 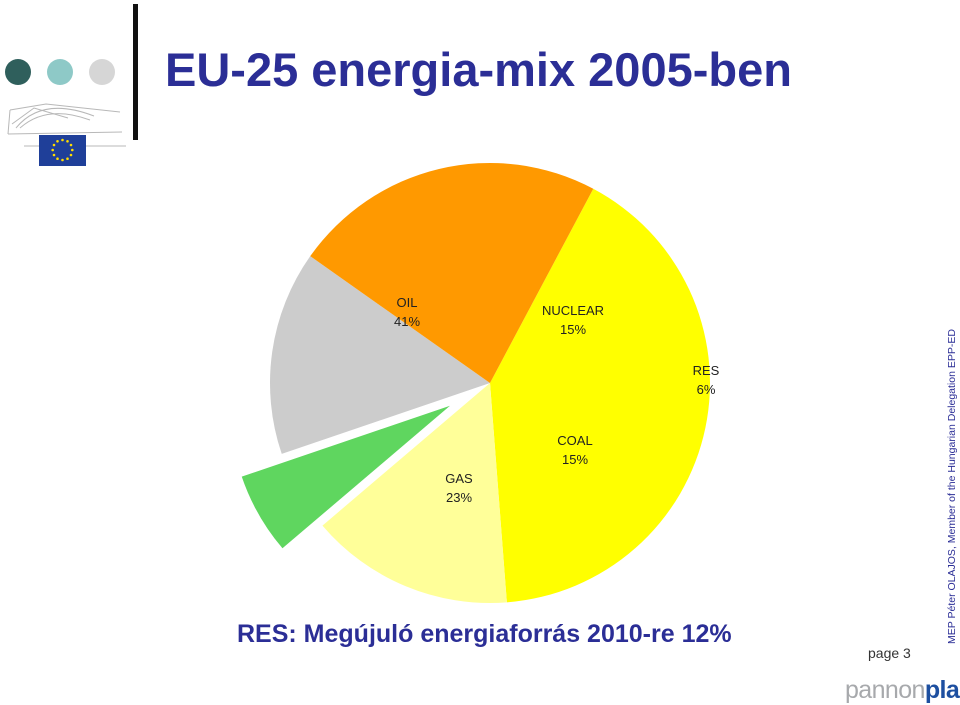 I want to click on page-title: EU-25 energia-mix 2005-ben, so click(x=478, y=69).